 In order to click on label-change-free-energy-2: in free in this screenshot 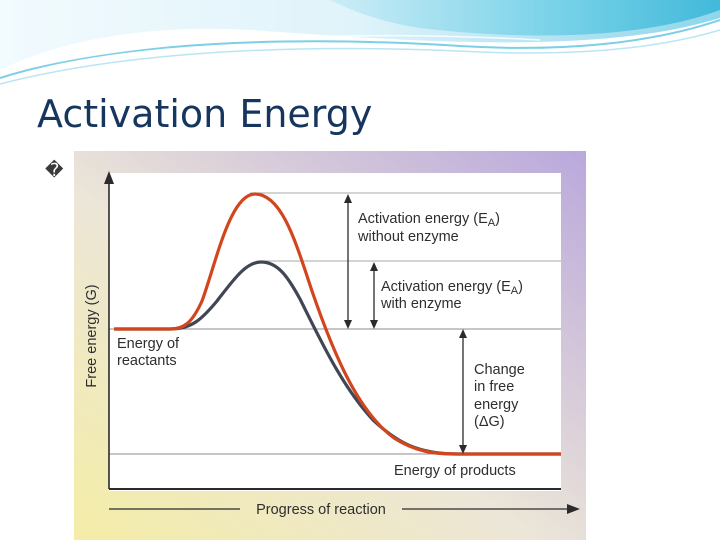, I will do `click(494, 387)`.